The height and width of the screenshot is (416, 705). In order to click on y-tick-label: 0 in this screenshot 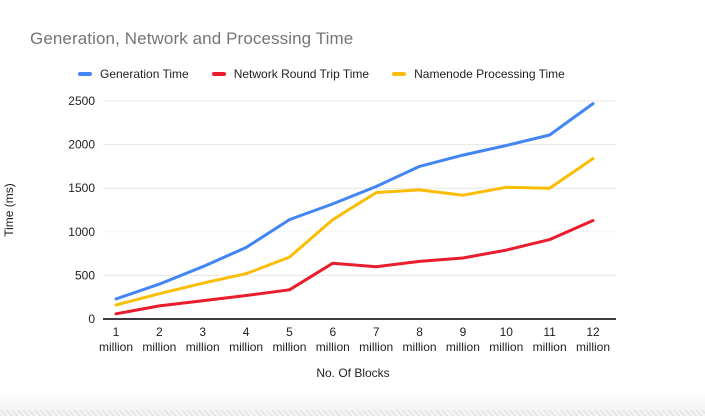, I will do `click(91, 319)`.